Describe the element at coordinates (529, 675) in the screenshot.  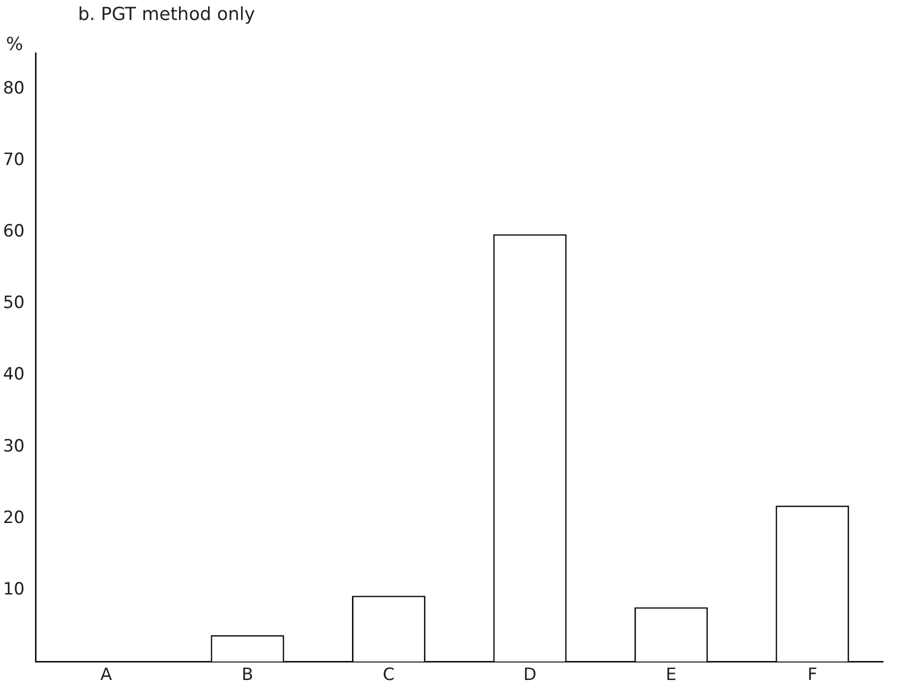
I see `x-tick-label: D` at that location.